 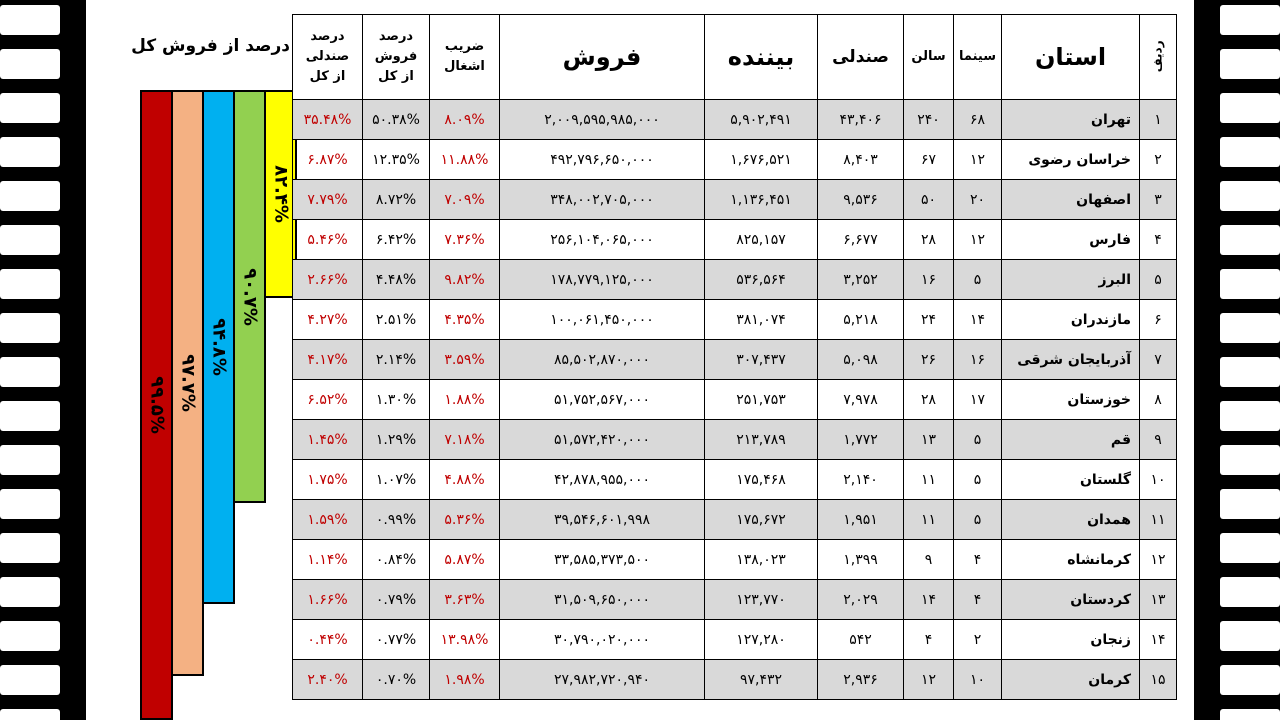 I want to click on seats-cell: ۵۴۲, so click(x=860, y=639).